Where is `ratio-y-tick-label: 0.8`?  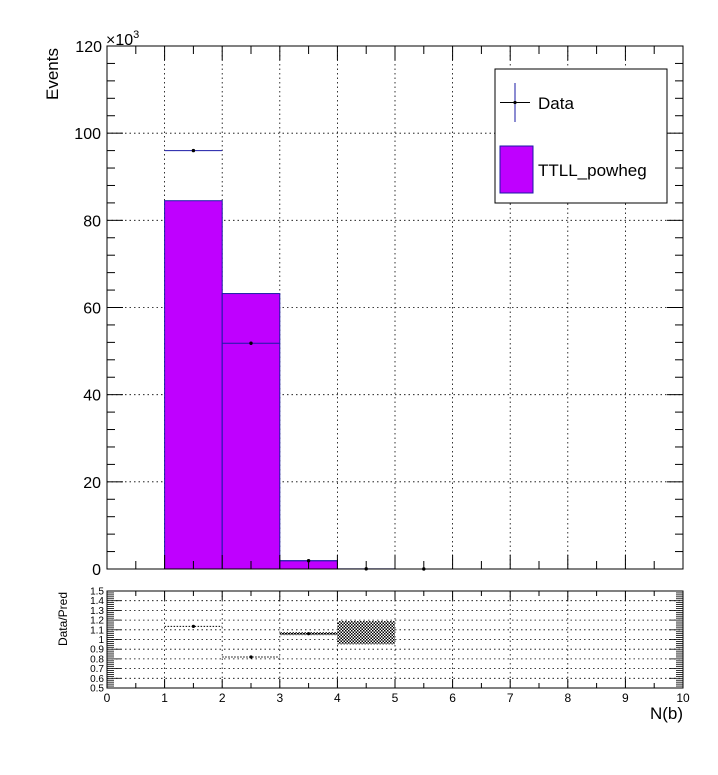 ratio-y-tick-label: 0.8 is located at coordinates (97, 659).